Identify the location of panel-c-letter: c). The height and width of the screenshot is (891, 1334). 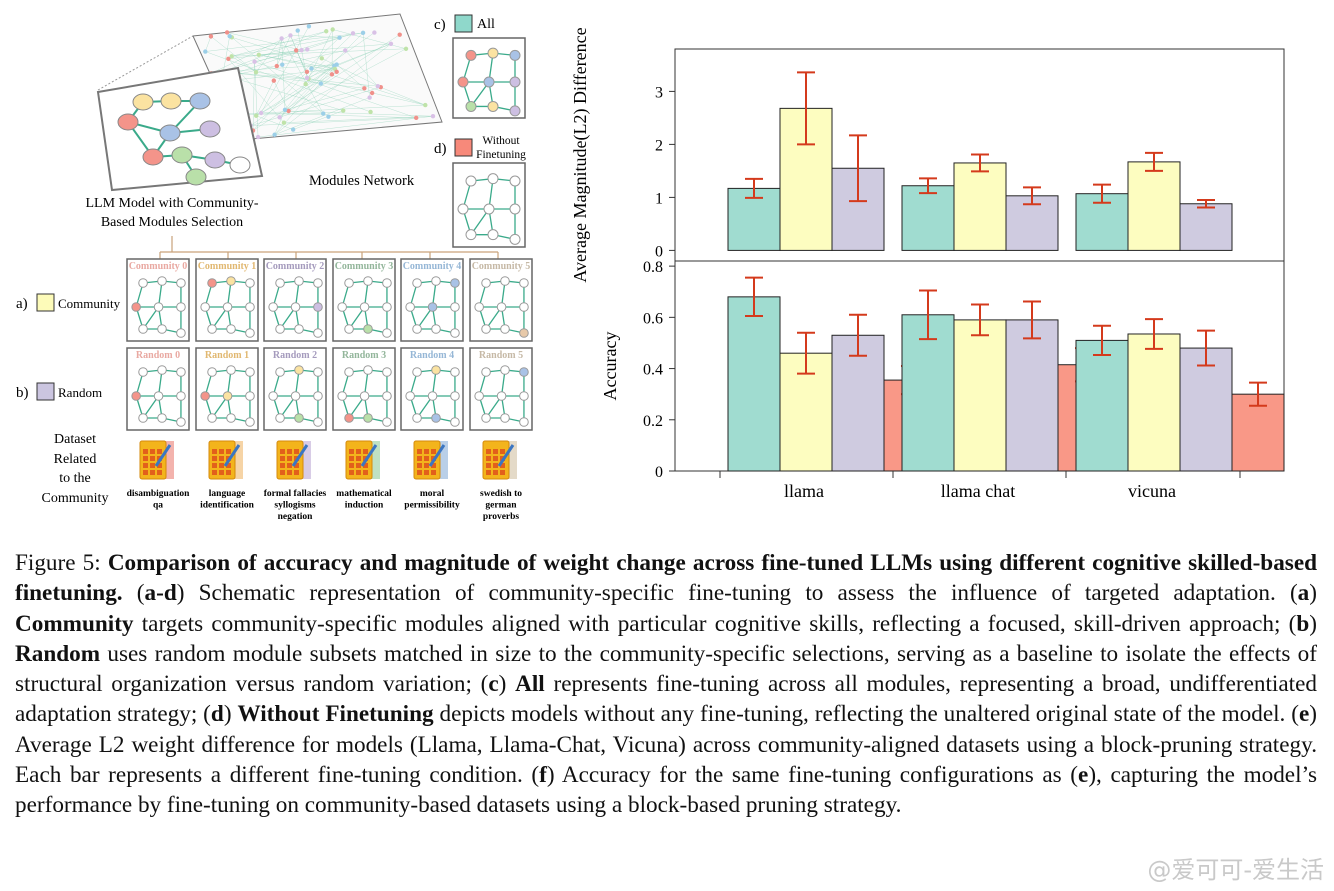
(440, 25).